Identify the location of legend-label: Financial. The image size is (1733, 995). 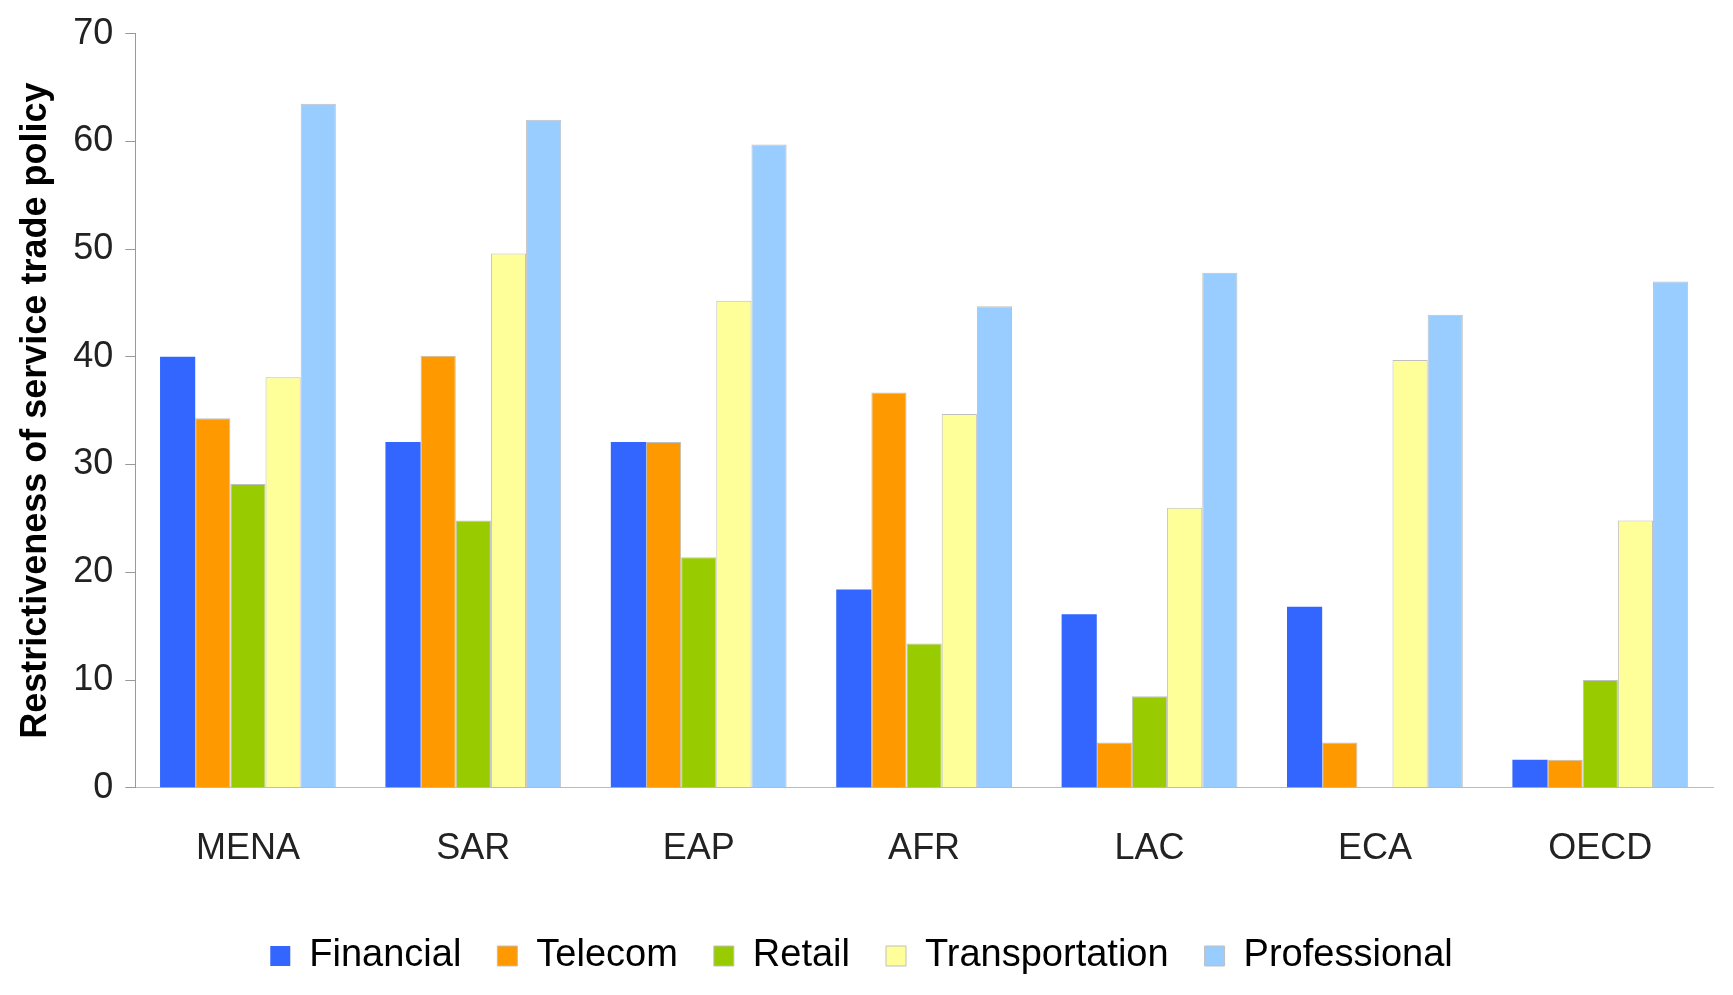
(385, 953).